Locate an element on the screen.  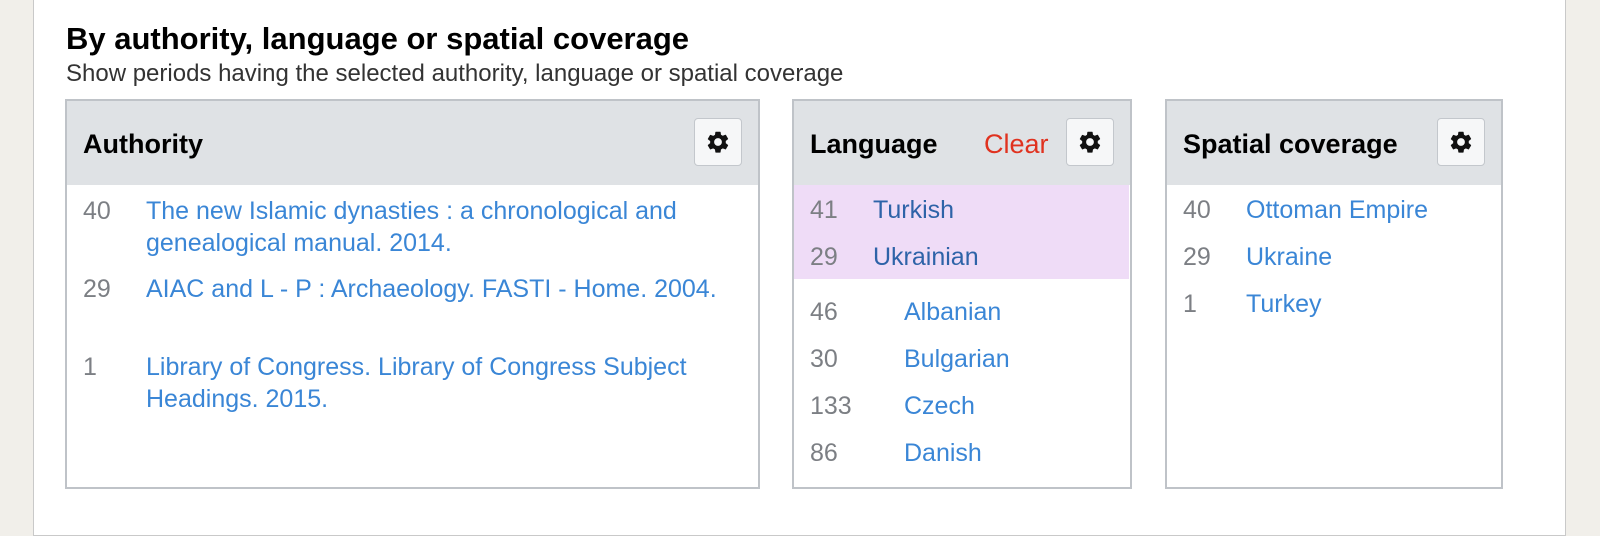
spatial-link: Ukraine is located at coordinates (1289, 257).